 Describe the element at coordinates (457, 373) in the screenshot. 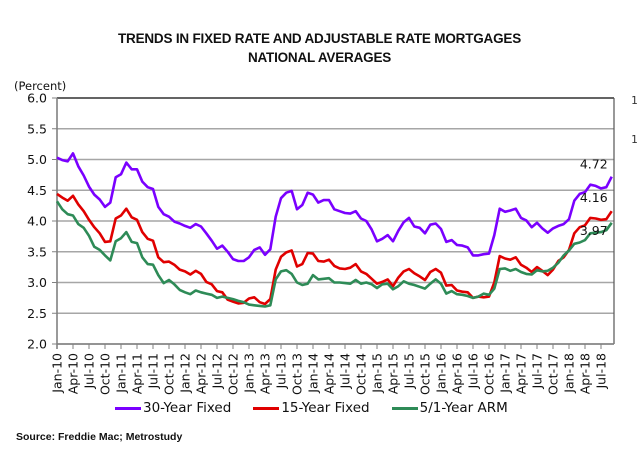

I see `x-tick-label: Apr-16` at that location.